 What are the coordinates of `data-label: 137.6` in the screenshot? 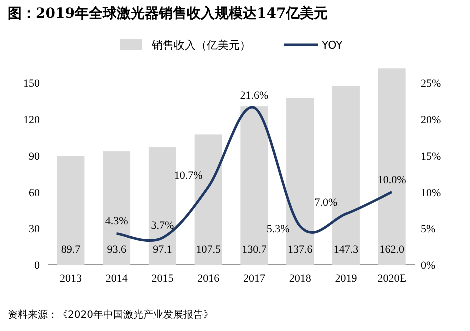 It's located at (301, 250).